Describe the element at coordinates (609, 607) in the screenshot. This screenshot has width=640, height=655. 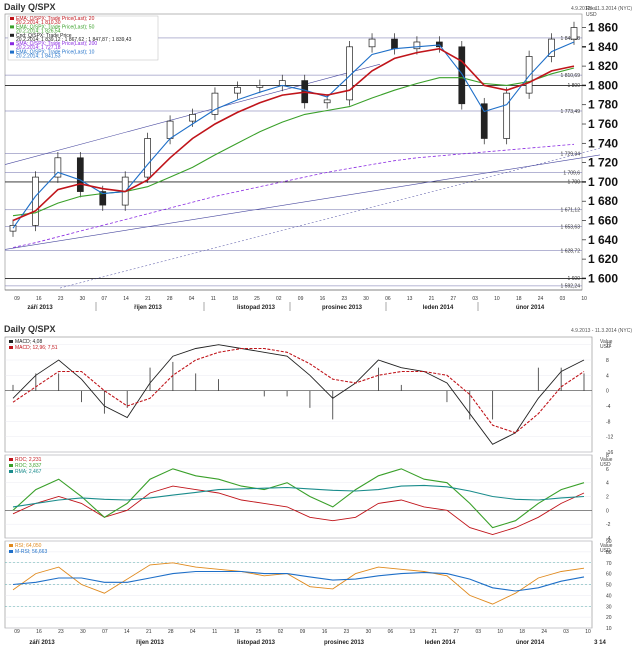
I see `rsi-y-tick-label: 30` at that location.